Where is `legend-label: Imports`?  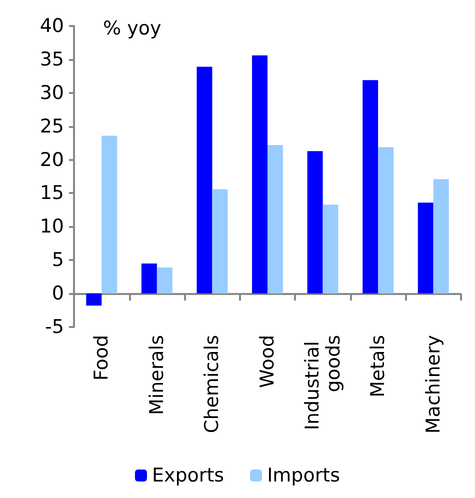 legend-label: Imports is located at coordinates (303, 475).